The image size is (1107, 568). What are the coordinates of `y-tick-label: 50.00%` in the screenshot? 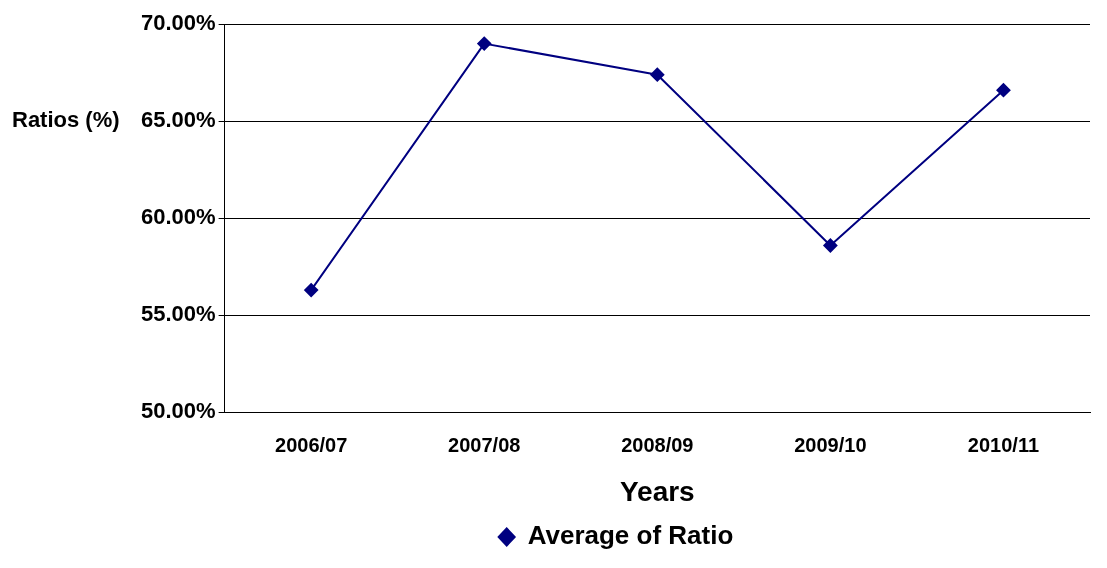 It's located at (178, 411).